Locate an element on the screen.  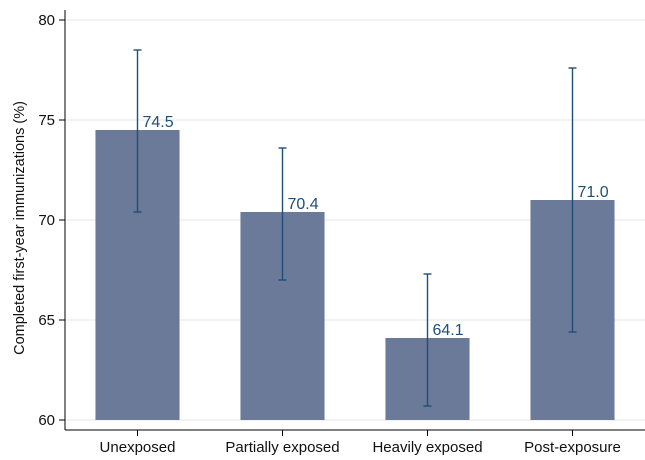
y-ticks: 60 65 70 75 80 is located at coordinates (51, 220).